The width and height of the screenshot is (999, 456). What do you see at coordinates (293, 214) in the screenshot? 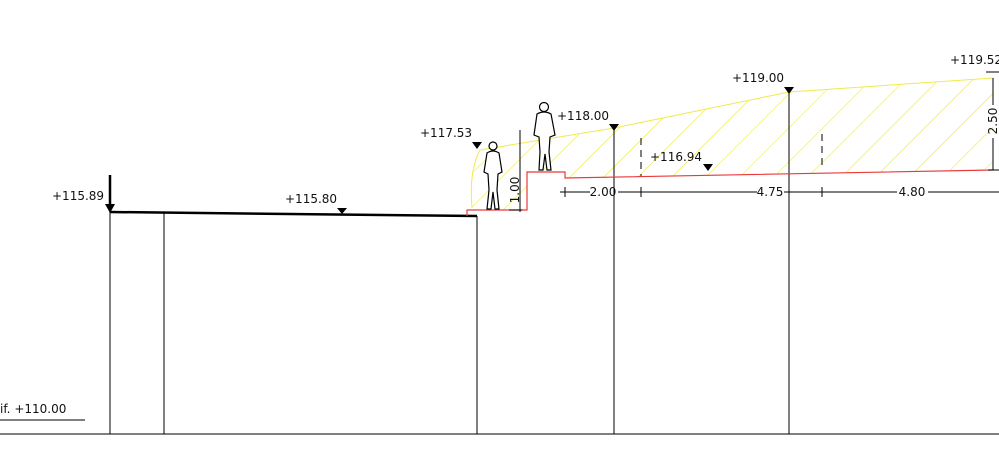
I see `terrain-line` at bounding box center [293, 214].